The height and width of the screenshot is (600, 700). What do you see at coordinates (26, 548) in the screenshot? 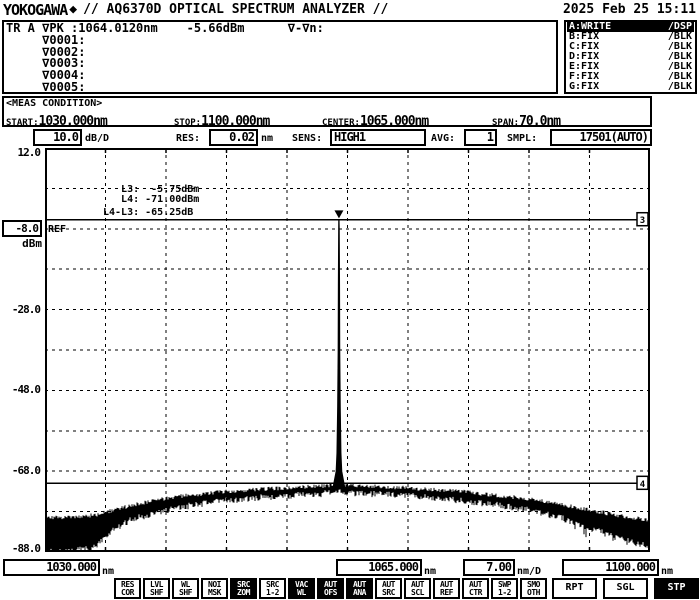
I see `y-axis-label: -88.0` at bounding box center [26, 548].